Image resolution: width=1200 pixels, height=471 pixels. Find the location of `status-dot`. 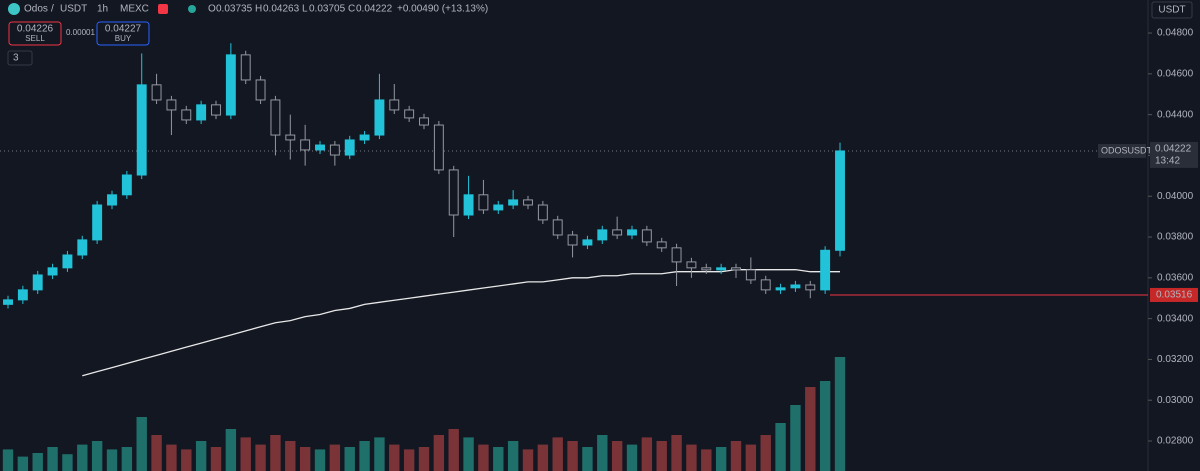

status-dot is located at coordinates (192, 9).